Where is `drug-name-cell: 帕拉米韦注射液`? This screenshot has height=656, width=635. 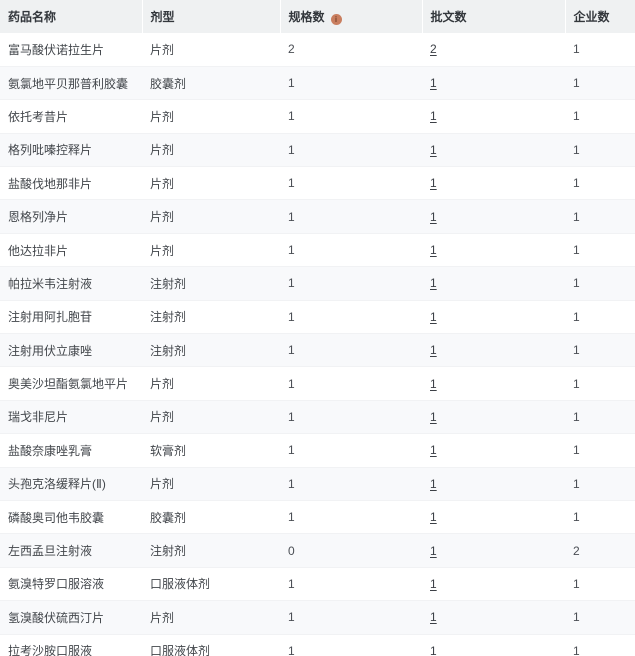
drug-name-cell: 帕拉米韦注射液 is located at coordinates (71, 283).